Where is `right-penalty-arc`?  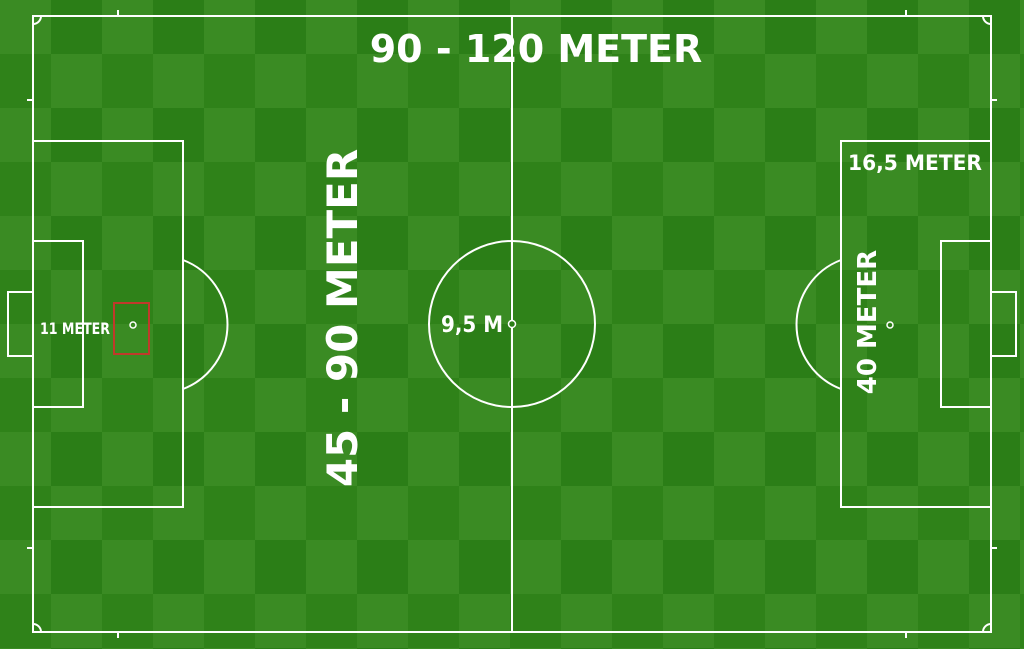 right-penalty-arc is located at coordinates (818, 324).